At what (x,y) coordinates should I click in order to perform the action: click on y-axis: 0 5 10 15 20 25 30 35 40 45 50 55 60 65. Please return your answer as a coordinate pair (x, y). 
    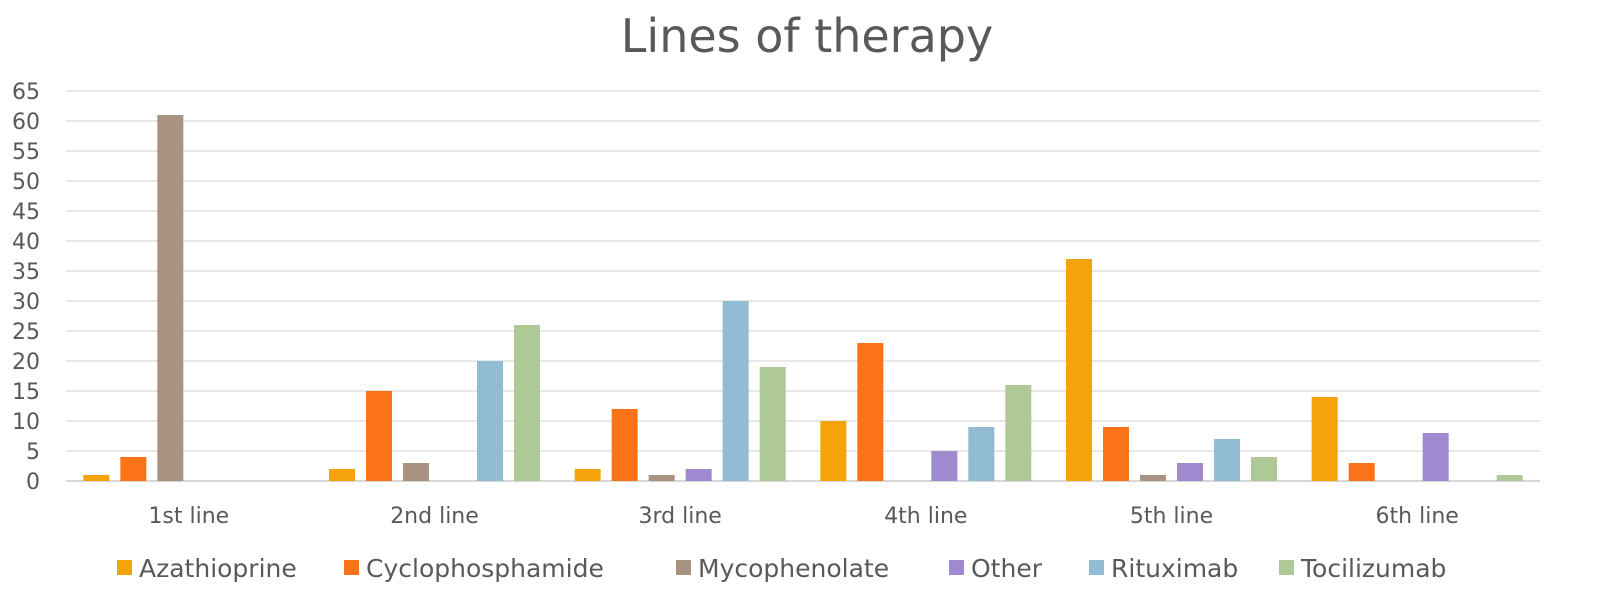
    Looking at the image, I should click on (26, 287).